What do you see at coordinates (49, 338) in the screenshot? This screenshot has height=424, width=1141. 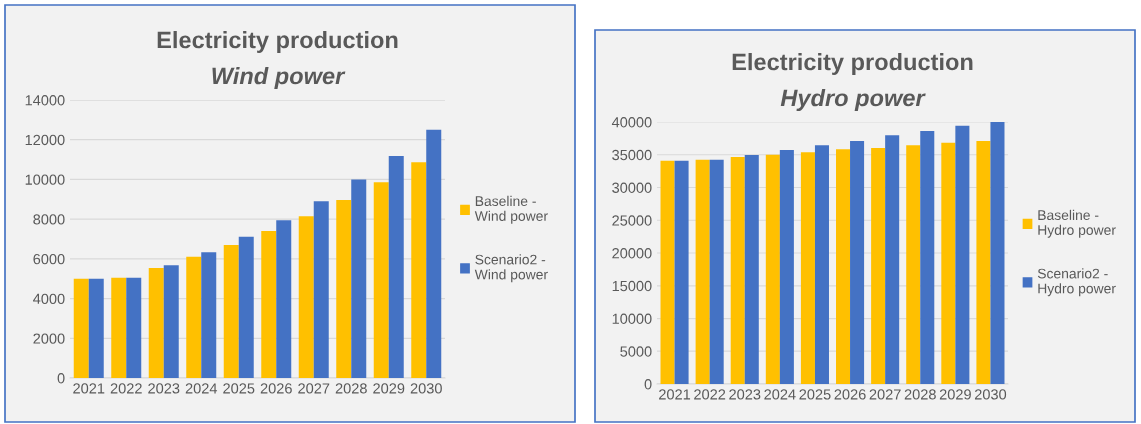 I see `y-tick-label: 2000` at bounding box center [49, 338].